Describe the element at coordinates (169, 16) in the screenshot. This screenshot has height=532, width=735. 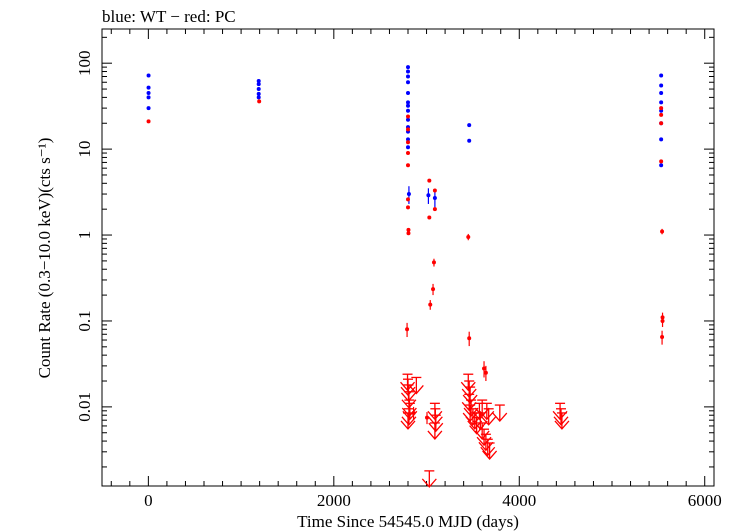
I see `chart-title: blue: WT − red: PC` at that location.